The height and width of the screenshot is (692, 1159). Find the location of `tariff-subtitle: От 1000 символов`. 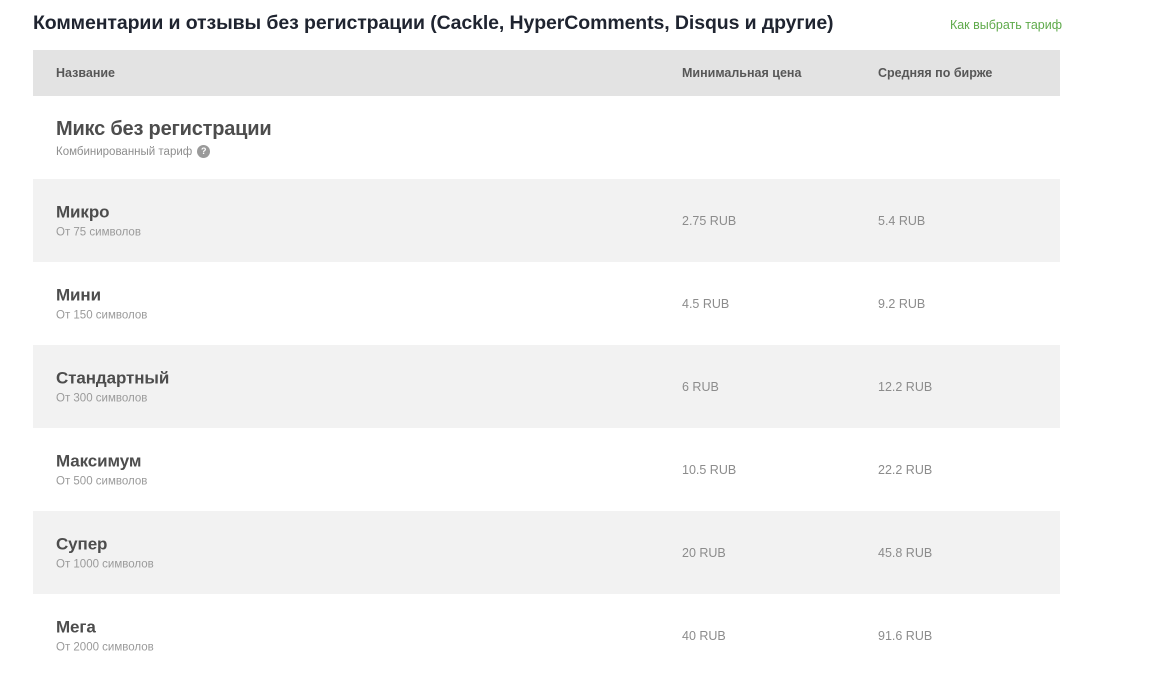

tariff-subtitle: От 1000 символов is located at coordinates (105, 564).